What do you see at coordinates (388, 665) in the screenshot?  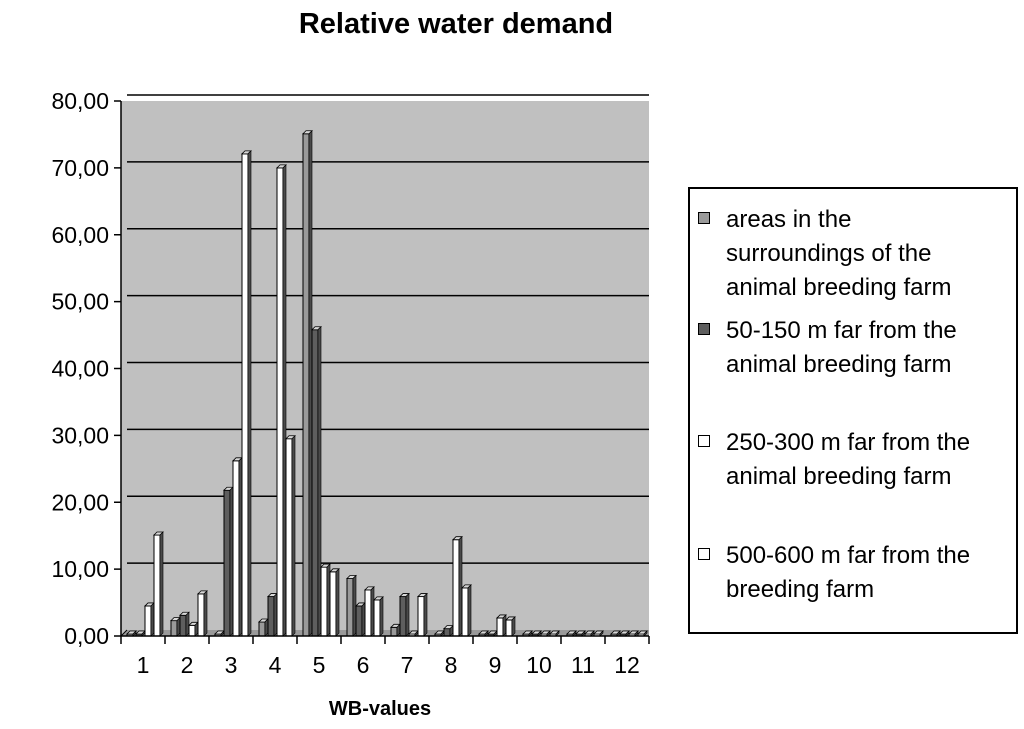 I see `x-tick-labels: 1 2 3 4 5 6 7 8 9 10 11 12` at bounding box center [388, 665].